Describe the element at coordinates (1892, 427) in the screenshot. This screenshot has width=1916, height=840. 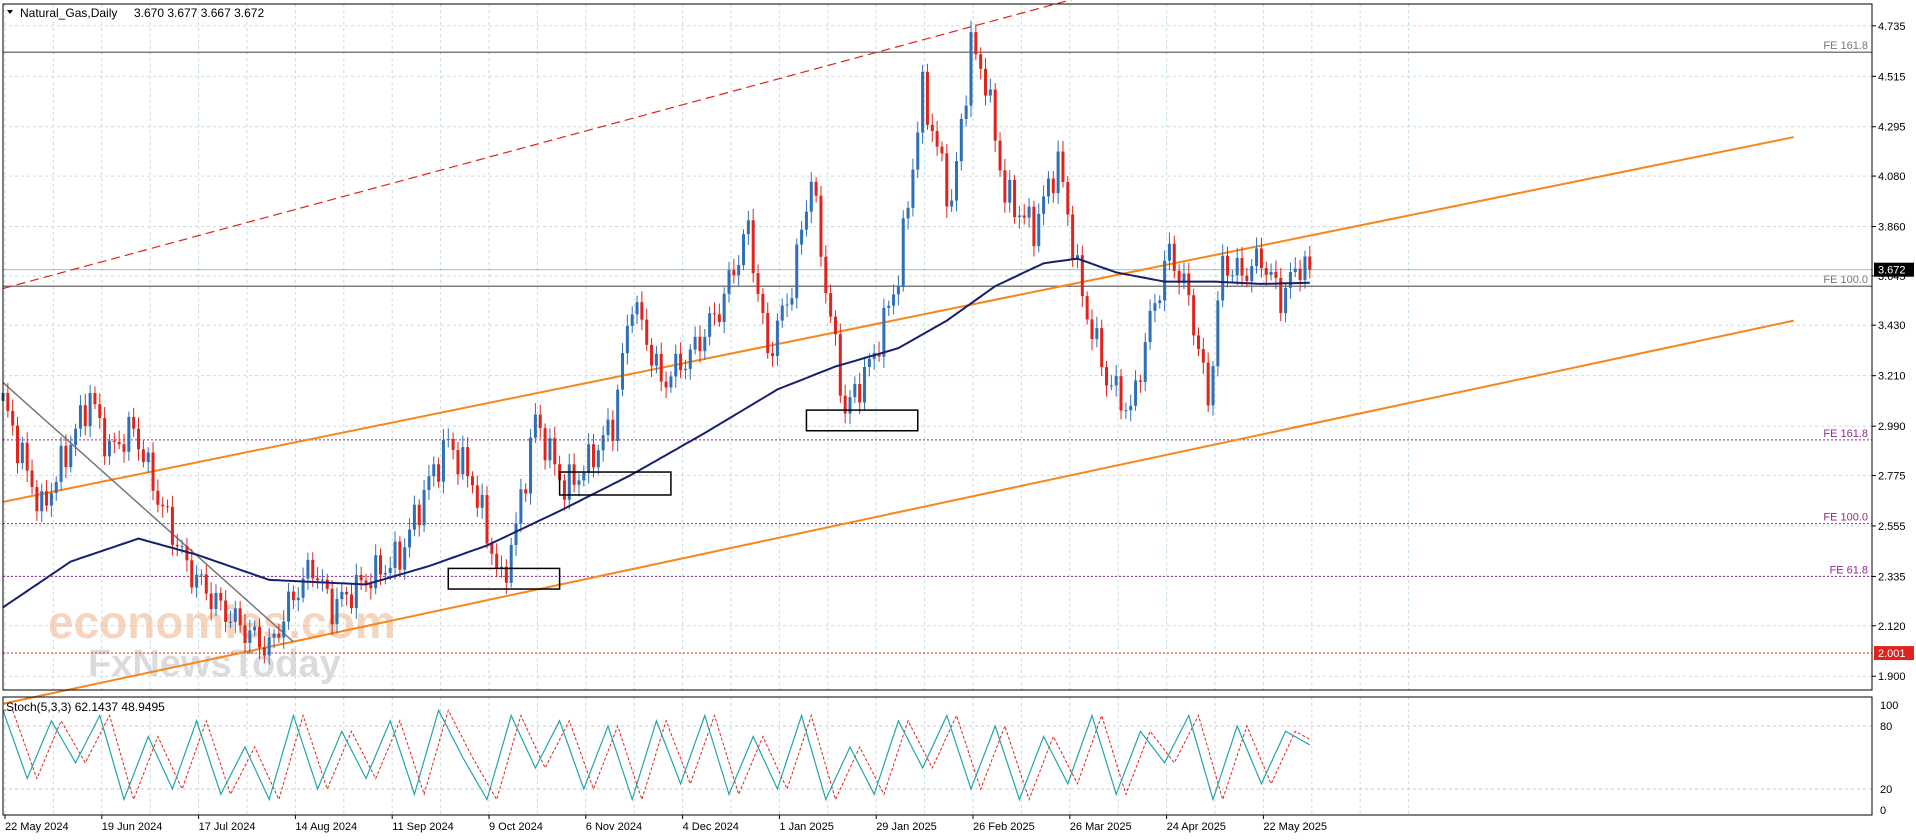
I see `price-tick-label: 2.990` at that location.